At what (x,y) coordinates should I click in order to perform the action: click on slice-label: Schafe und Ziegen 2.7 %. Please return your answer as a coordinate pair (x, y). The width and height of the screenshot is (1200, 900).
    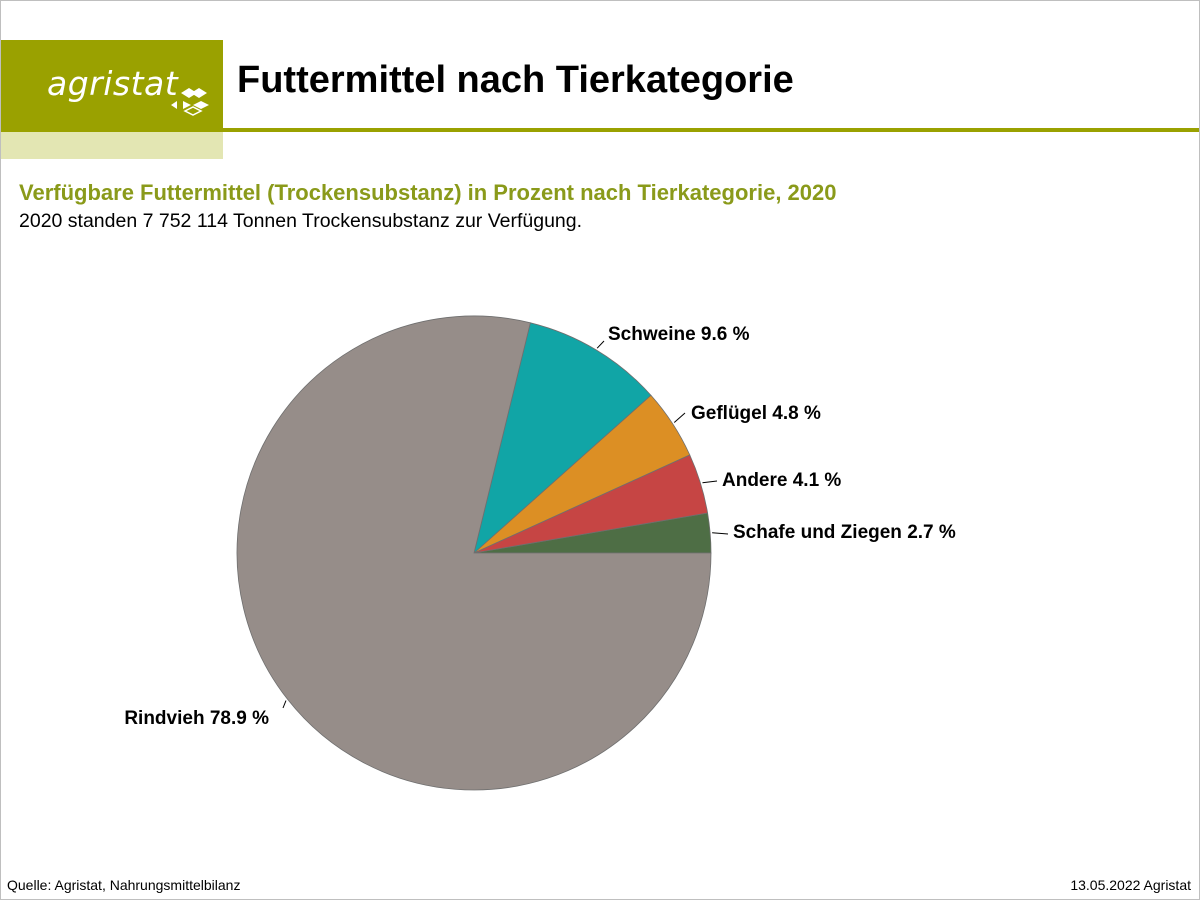
    Looking at the image, I should click on (844, 532).